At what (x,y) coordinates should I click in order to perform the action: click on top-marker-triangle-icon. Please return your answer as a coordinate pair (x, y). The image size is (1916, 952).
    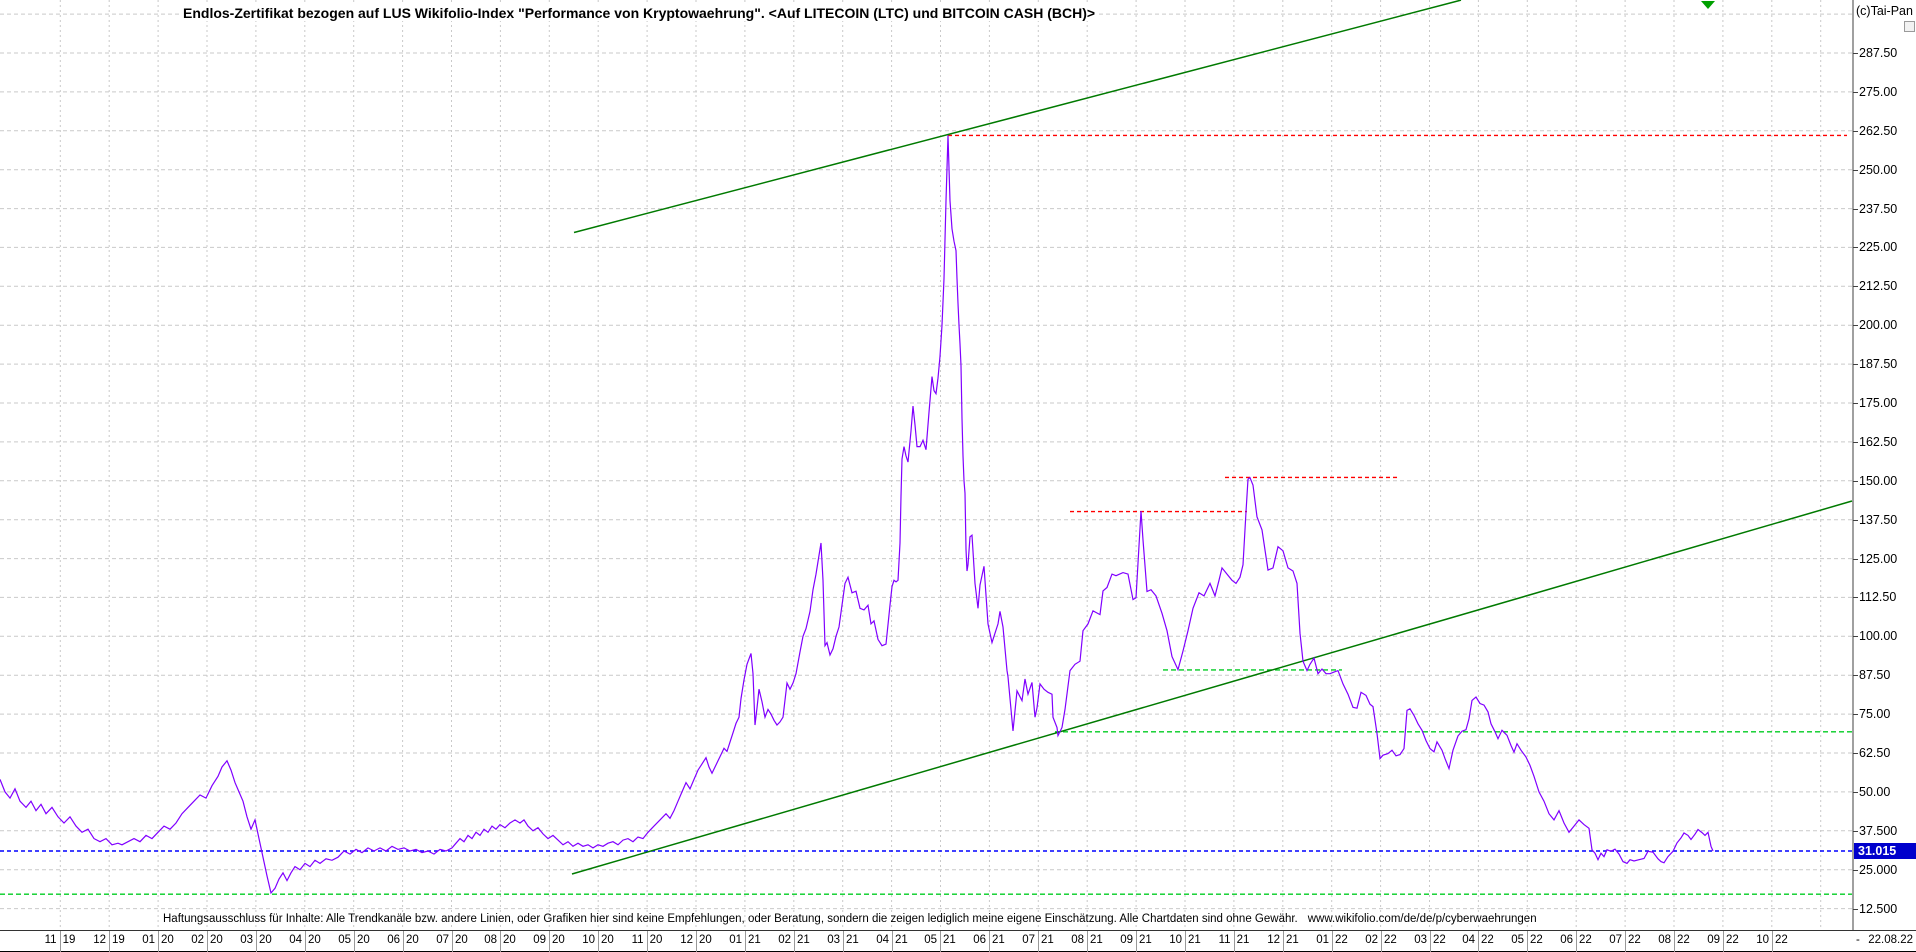
    Looking at the image, I should click on (1708, 5).